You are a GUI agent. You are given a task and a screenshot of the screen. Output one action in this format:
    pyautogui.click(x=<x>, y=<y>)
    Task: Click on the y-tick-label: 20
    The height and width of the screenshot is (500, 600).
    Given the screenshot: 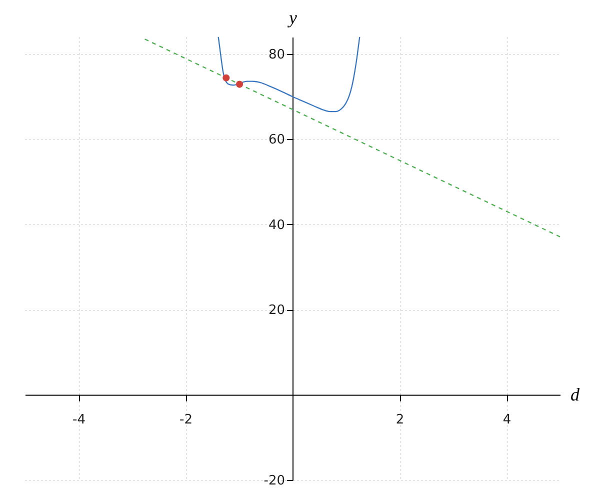 What is the action you would take?
    pyautogui.click(x=276, y=310)
    